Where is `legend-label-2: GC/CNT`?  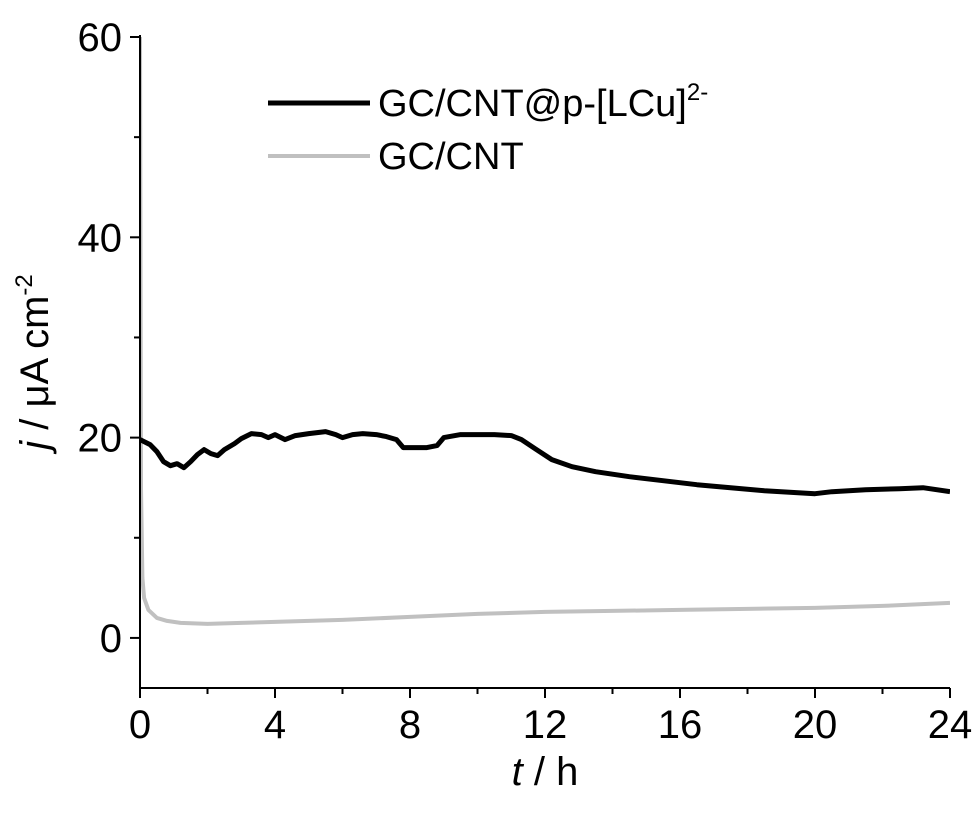 legend-label-2: GC/CNT is located at coordinates (451, 157).